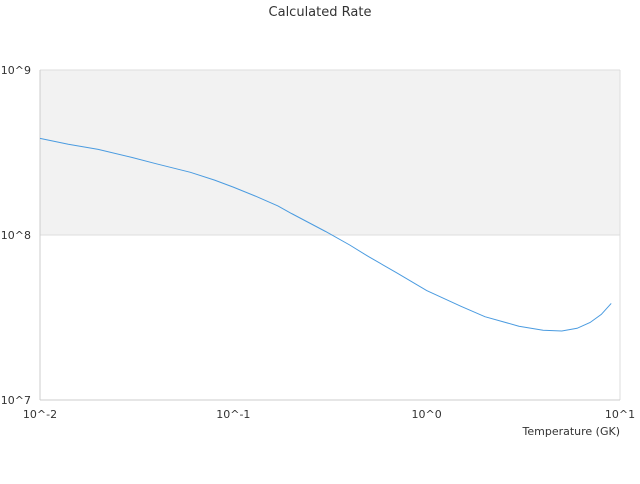 Image resolution: width=640 pixels, height=484 pixels. Describe the element at coordinates (620, 414) in the screenshot. I see `x-tick-label: 10^1` at that location.